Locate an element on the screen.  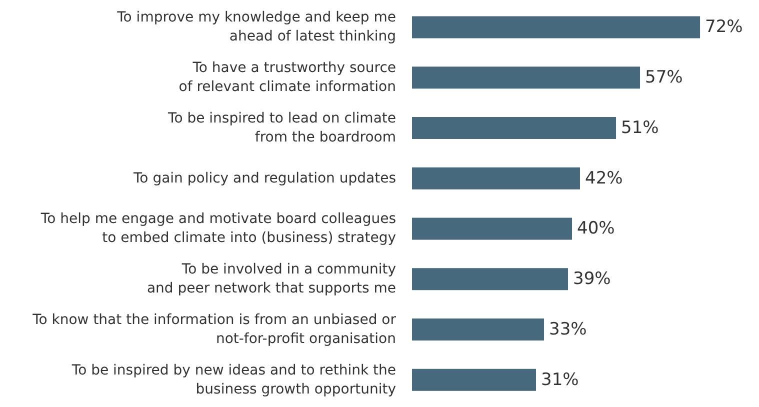
data-label: 51% is located at coordinates (640, 128).